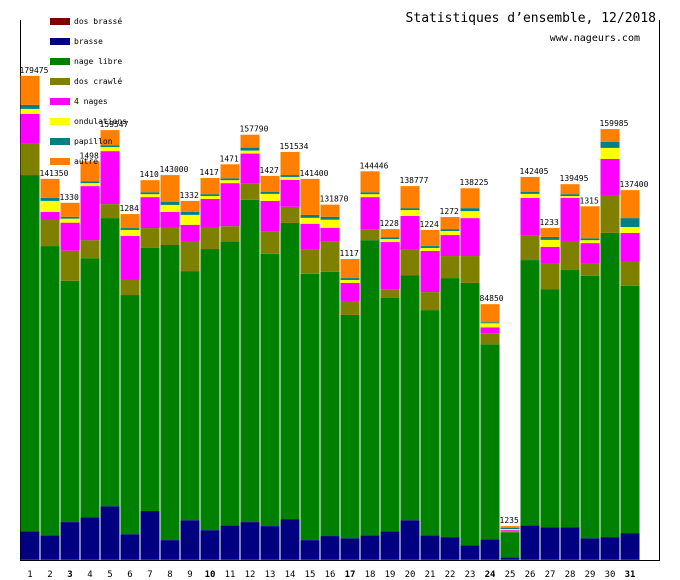 This screenshot has width=680, height=580. What do you see at coordinates (450, 575) in the screenshot?
I see `x-tick-label: 22` at bounding box center [450, 575].